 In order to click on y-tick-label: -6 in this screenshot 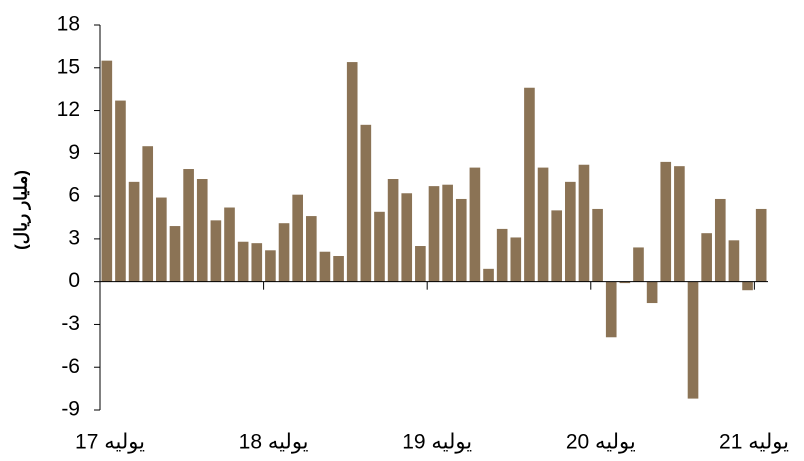, I will do `click(70, 366)`.